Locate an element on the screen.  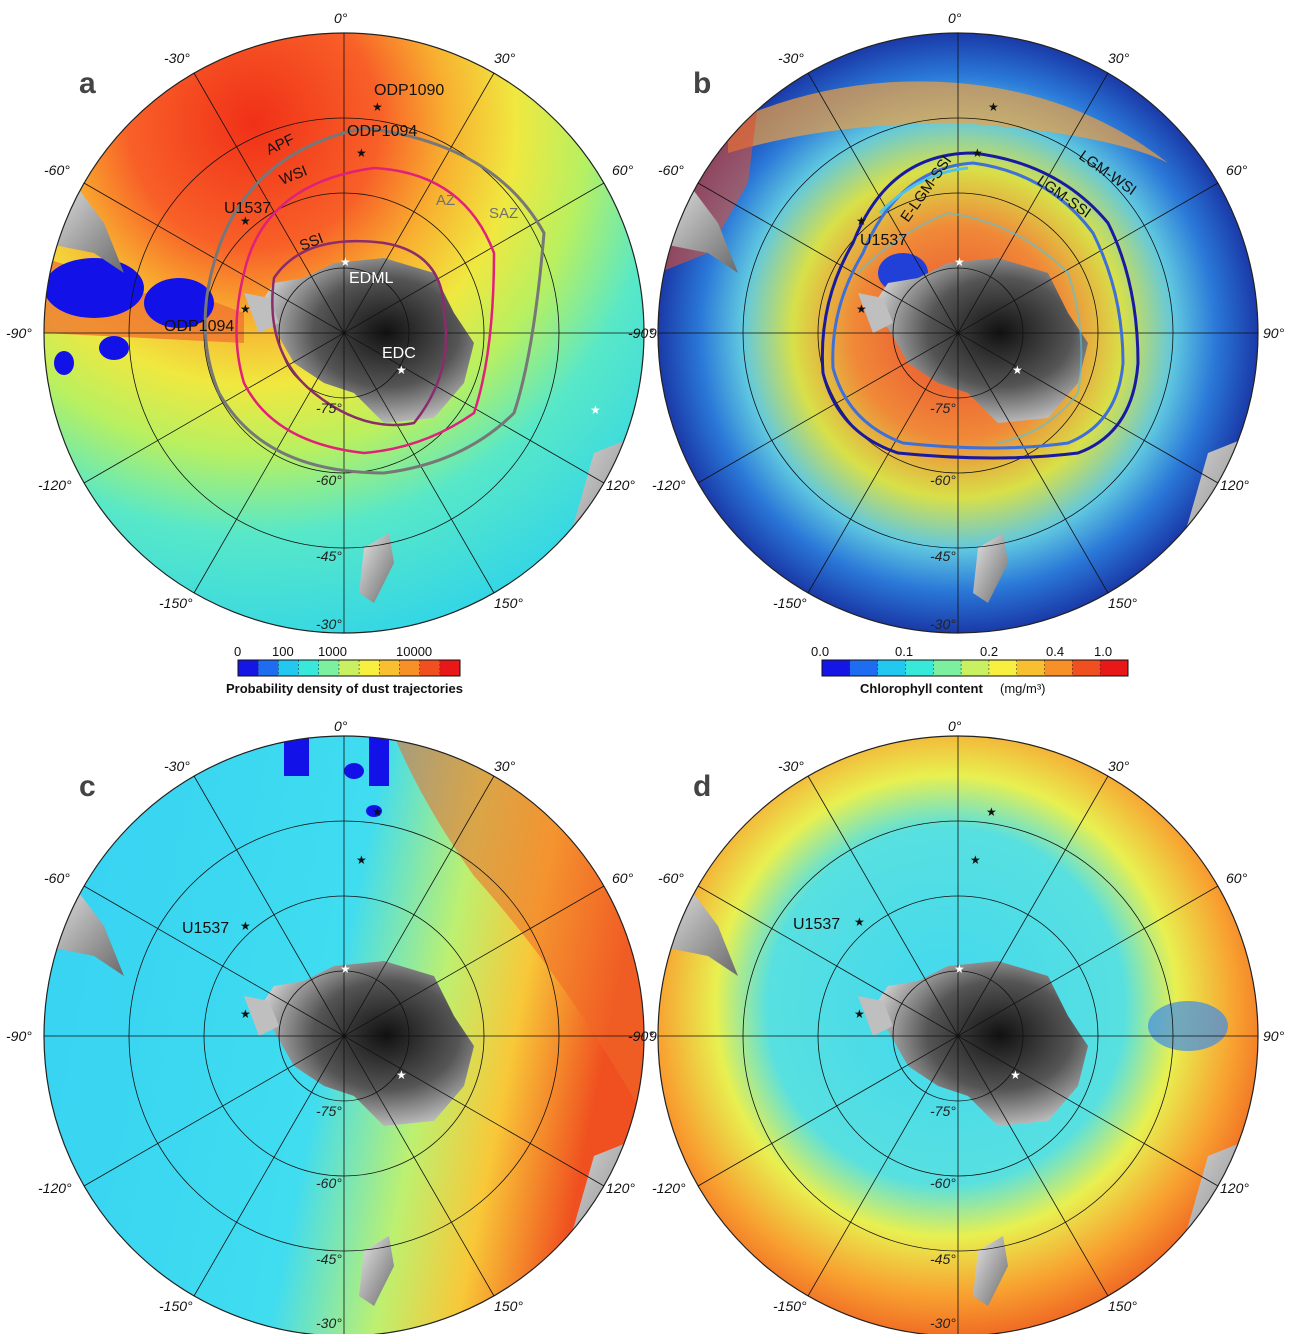
dust-low-patch is located at coordinates (94, 288).